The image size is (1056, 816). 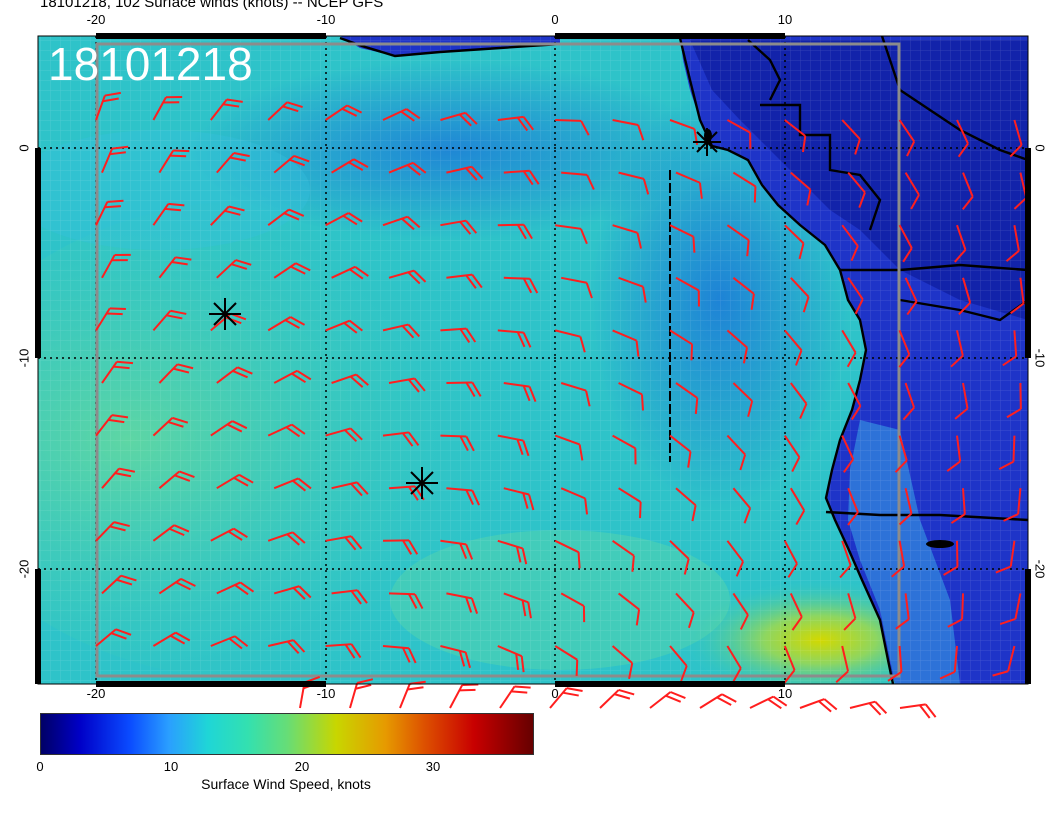 I want to click on lat-tick-left: 0, so click(x=24, y=148).